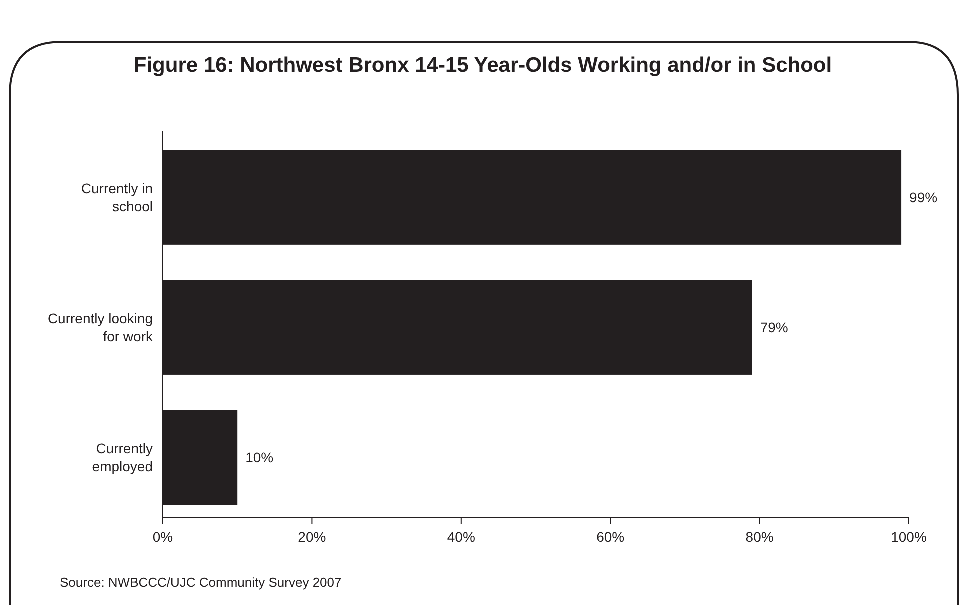  Describe the element at coordinates (163, 537) in the screenshot. I see `x-tick-label: 0%` at that location.